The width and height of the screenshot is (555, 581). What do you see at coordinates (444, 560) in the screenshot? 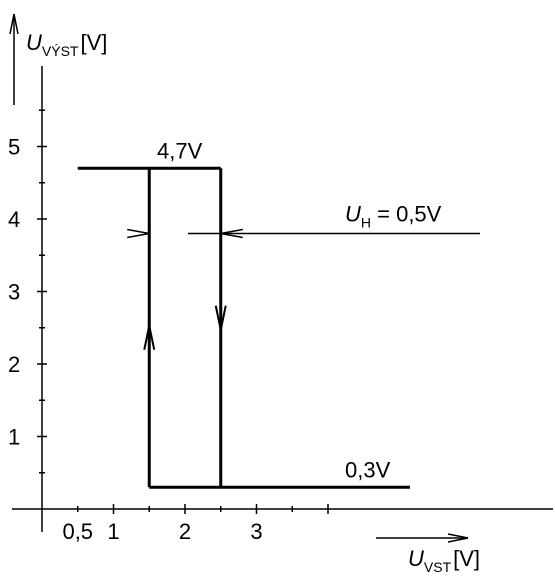
I see `x-axis-title: UVST[V]` at bounding box center [444, 560].